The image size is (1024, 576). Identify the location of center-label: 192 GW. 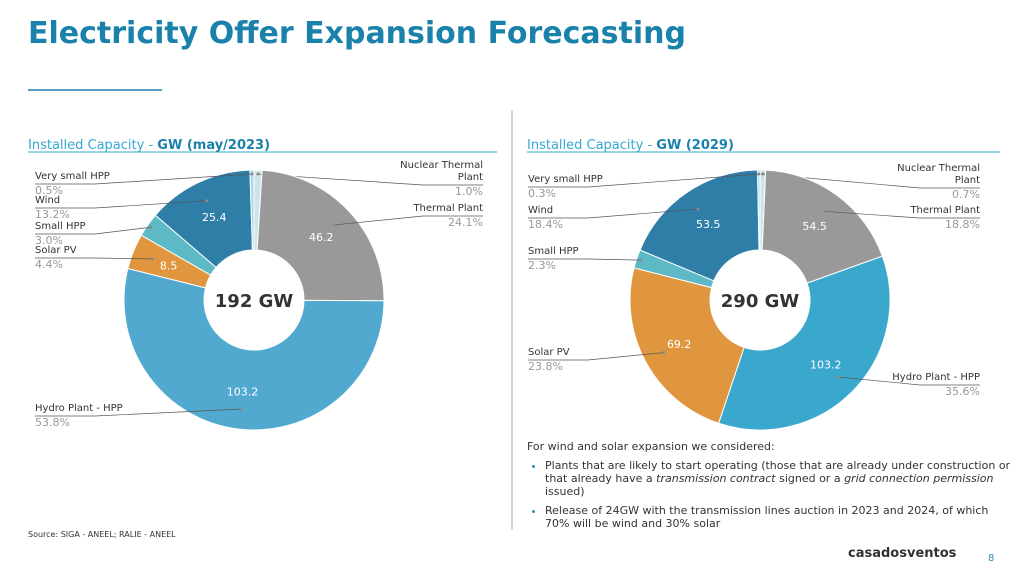
(254, 301).